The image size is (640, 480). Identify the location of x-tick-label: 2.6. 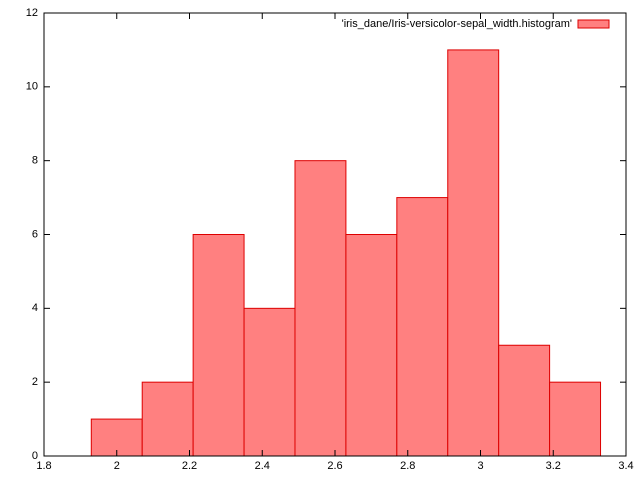
(334, 466).